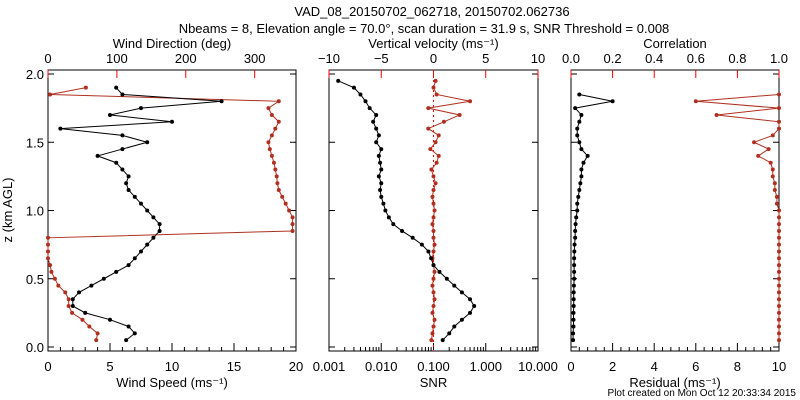 The width and height of the screenshot is (800, 400). Describe the element at coordinates (612, 366) in the screenshot. I see `x-tick-label: 2` at that location.